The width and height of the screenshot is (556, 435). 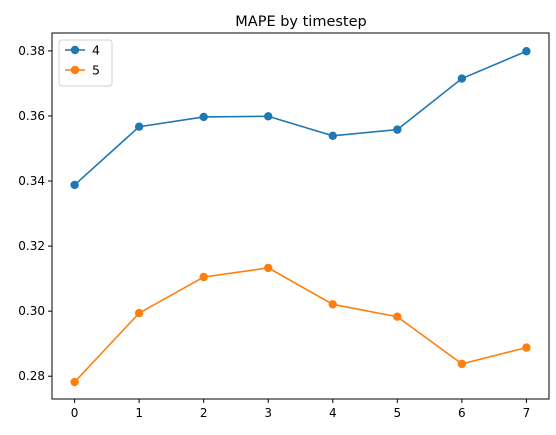 What do you see at coordinates (31, 116) in the screenshot?
I see `y-tick-label: 0.36` at bounding box center [31, 116].